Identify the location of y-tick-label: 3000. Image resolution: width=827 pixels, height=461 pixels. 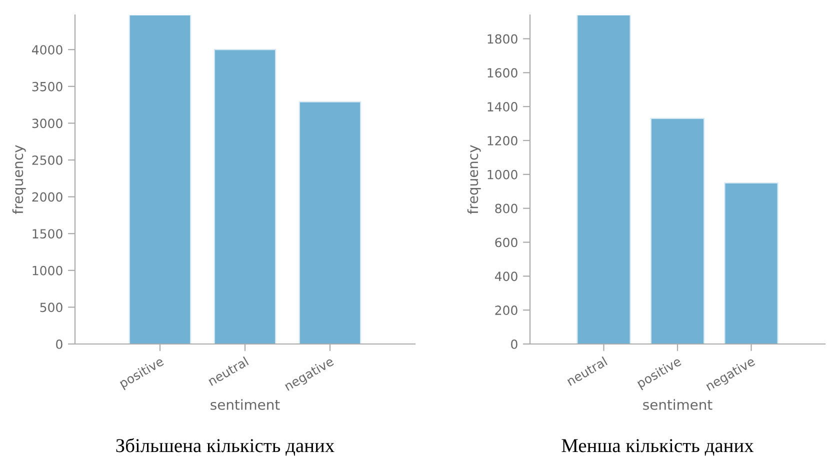
(47, 123).